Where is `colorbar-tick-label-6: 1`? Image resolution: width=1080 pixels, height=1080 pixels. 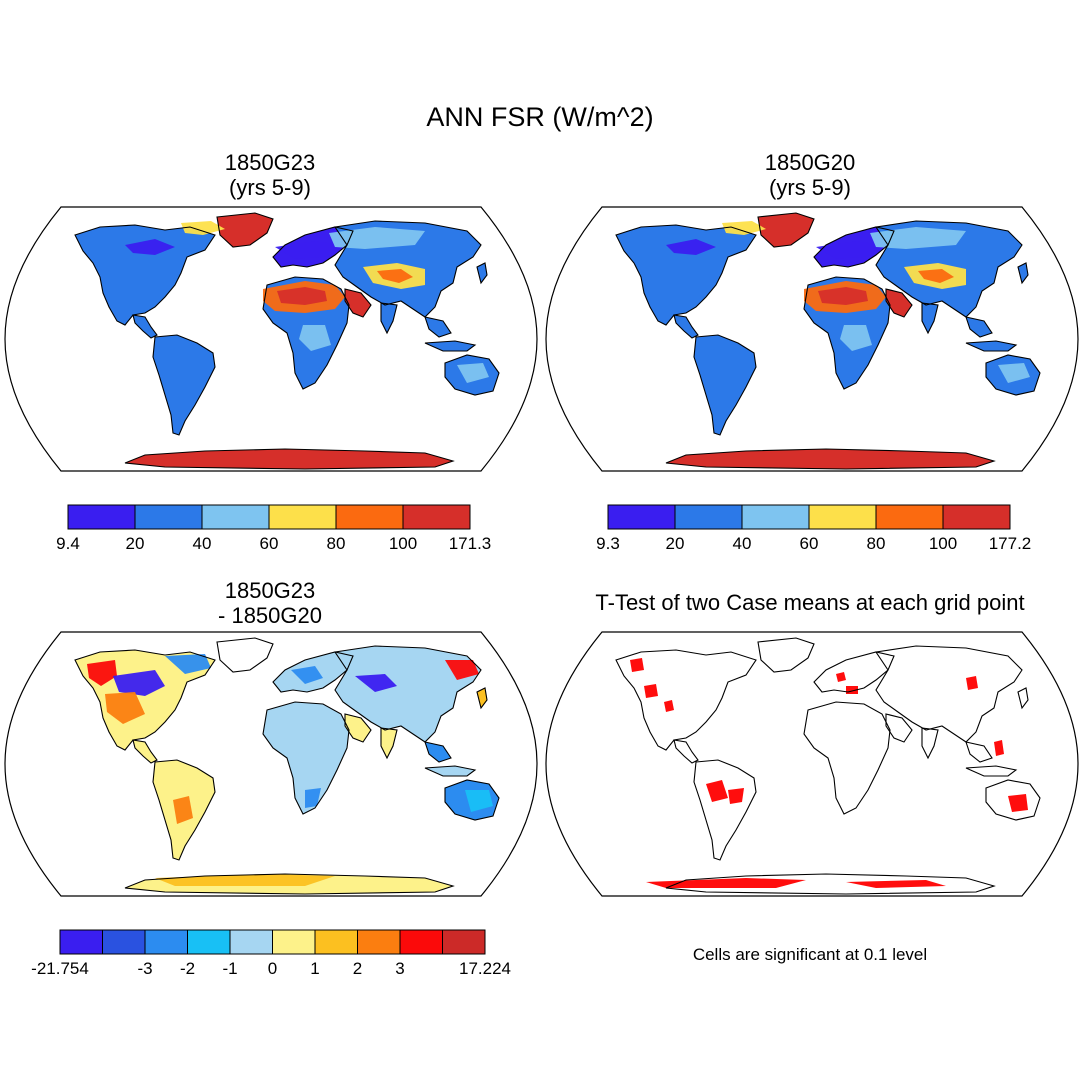 colorbar-tick-label-6: 1 is located at coordinates (314, 968).